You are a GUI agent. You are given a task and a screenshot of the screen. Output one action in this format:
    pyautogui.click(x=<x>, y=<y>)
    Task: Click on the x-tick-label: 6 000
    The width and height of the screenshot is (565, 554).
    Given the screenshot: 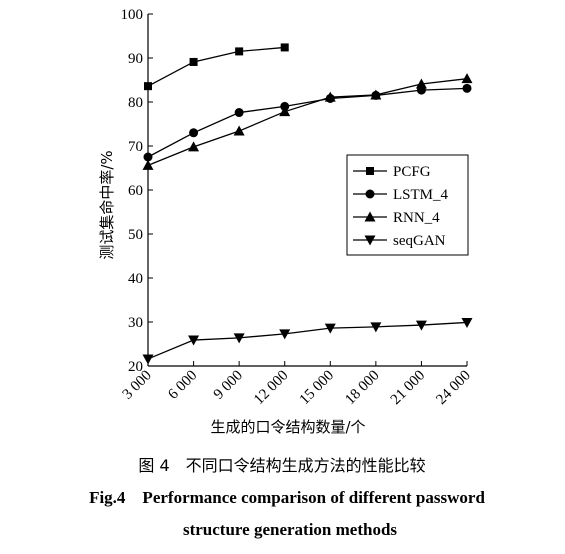 What is the action you would take?
    pyautogui.click(x=182, y=385)
    